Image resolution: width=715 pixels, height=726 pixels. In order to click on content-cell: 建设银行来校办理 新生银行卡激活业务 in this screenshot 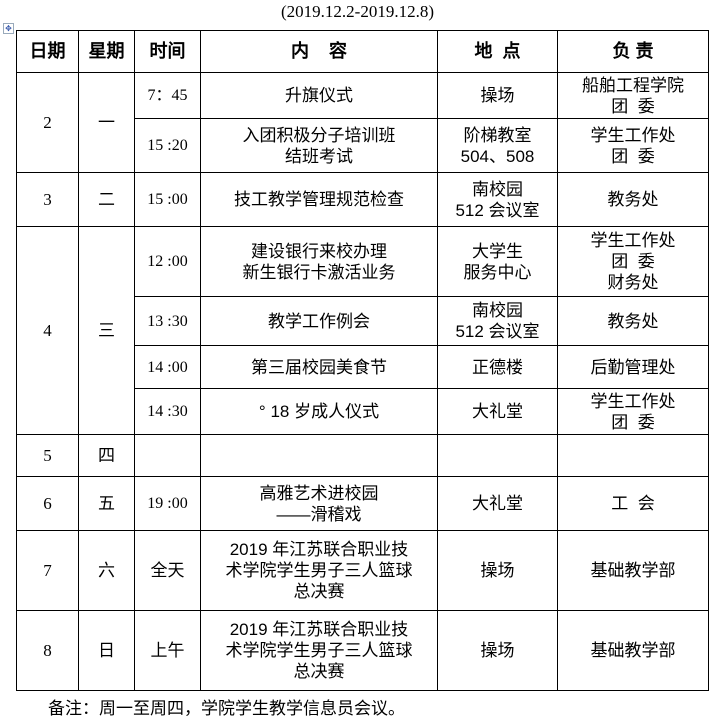, I will do `click(319, 261)`.